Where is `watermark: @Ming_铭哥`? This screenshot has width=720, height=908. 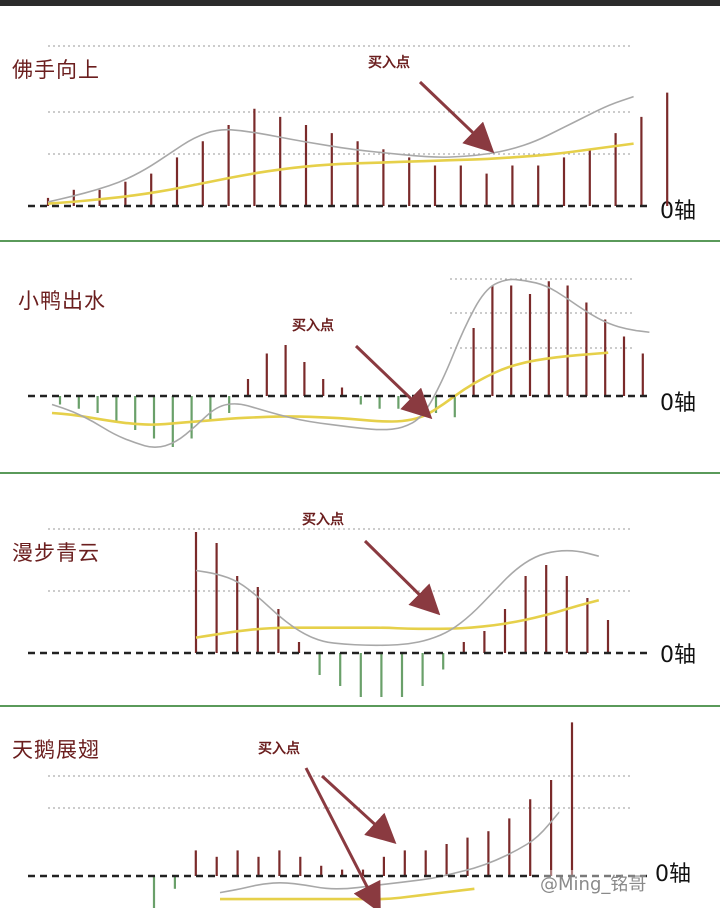
watermark: @Ming_铭哥 is located at coordinates (593, 883).